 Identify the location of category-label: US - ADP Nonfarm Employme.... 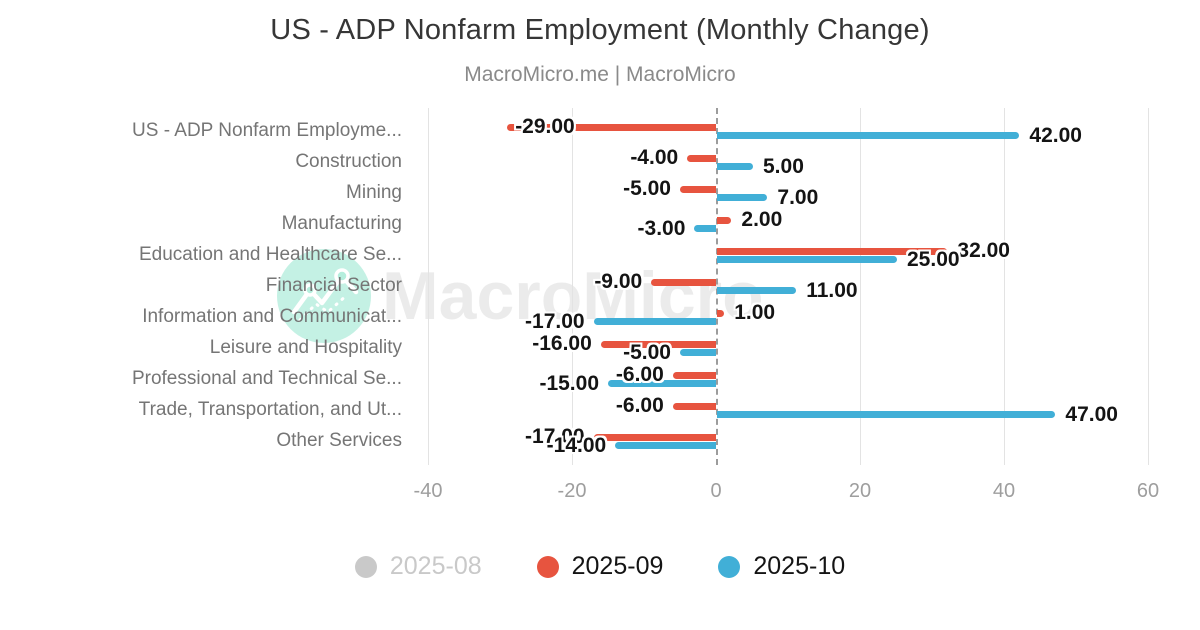
(267, 131).